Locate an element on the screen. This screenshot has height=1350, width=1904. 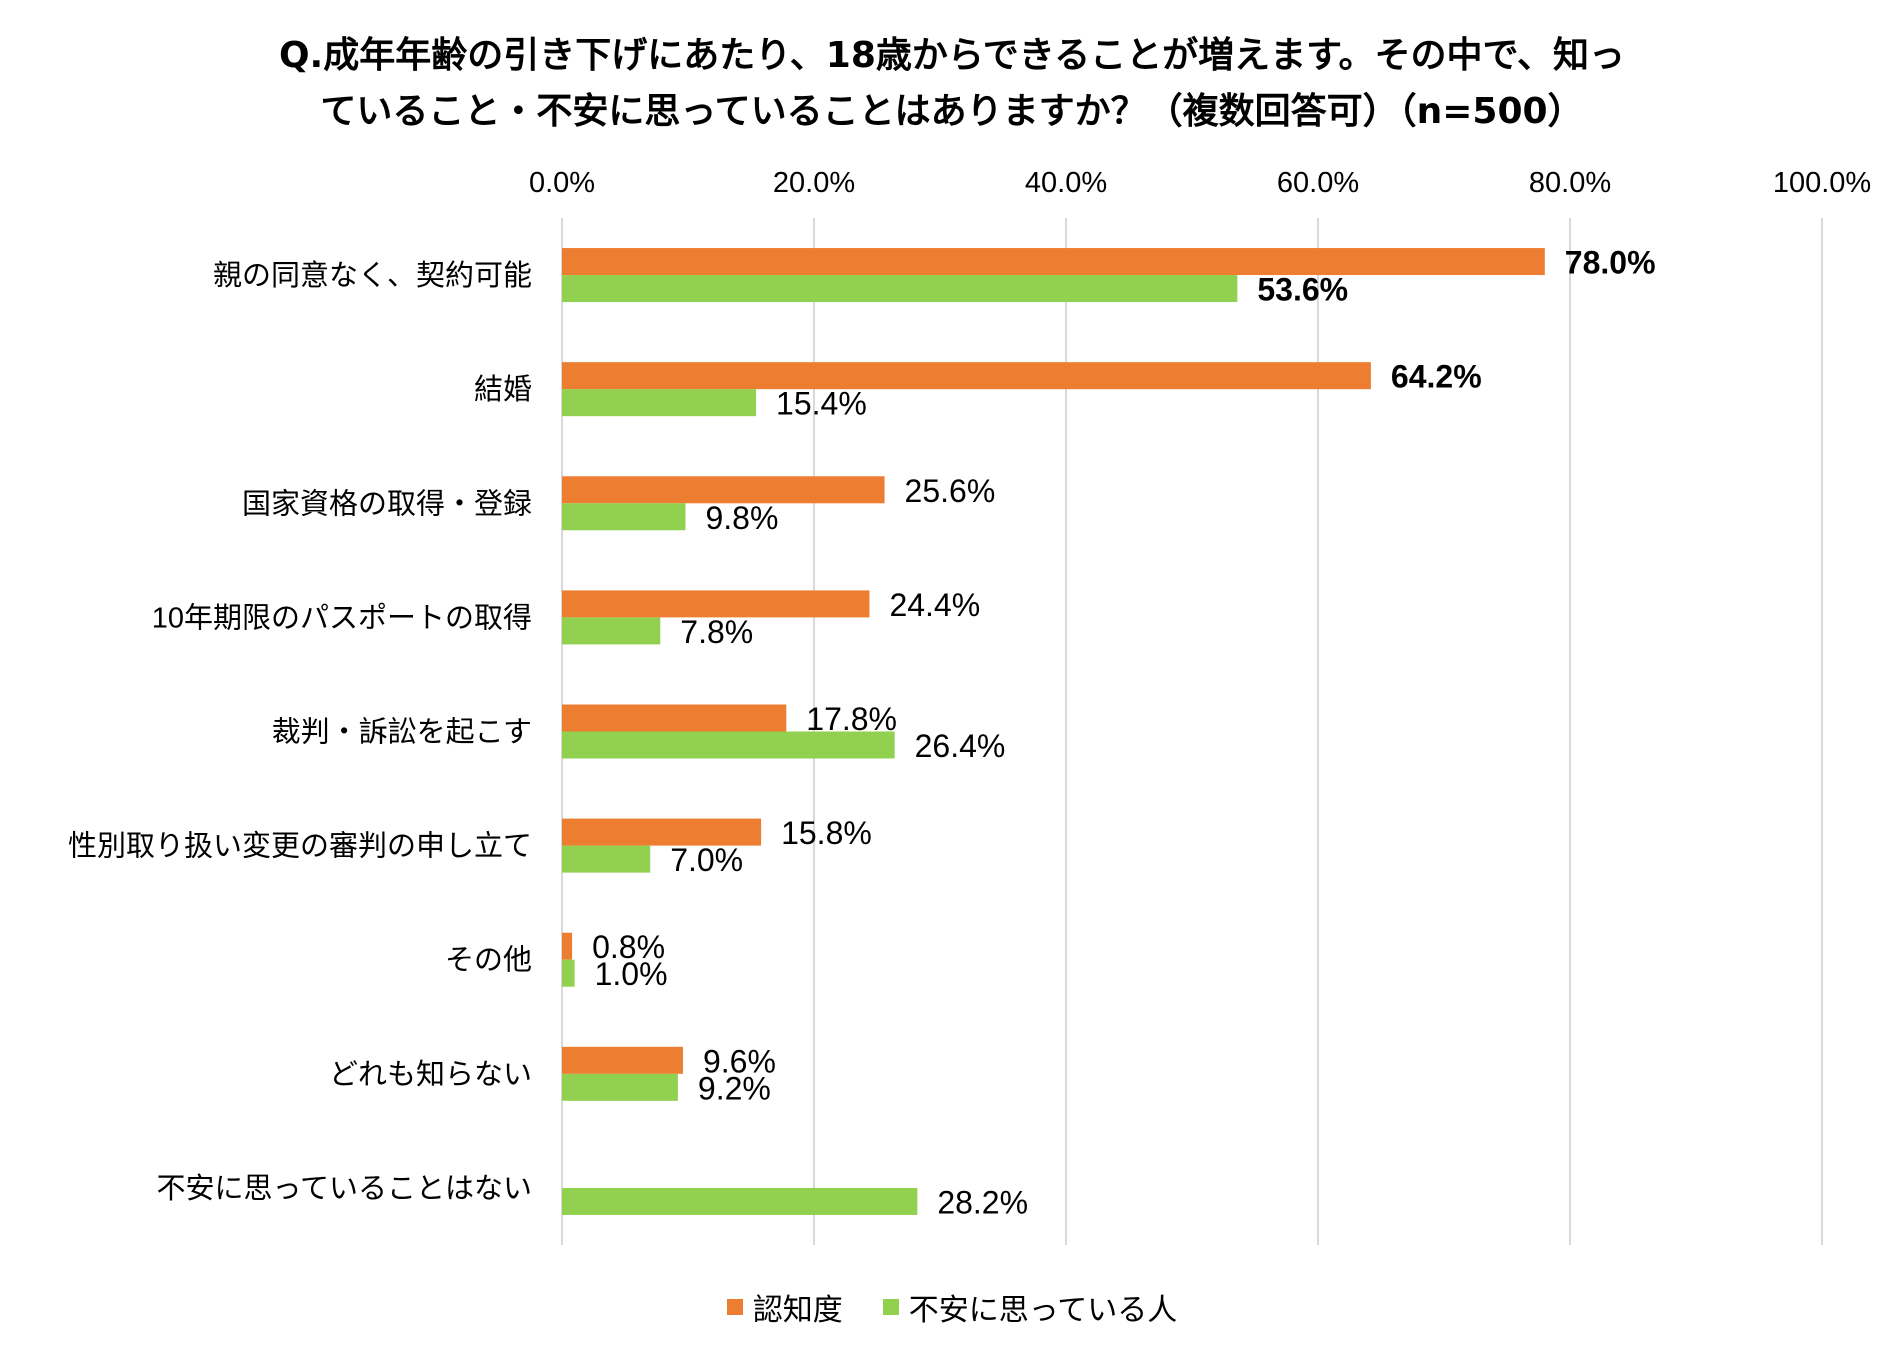
data-label-anxious: 9.2% is located at coordinates (734, 1088).